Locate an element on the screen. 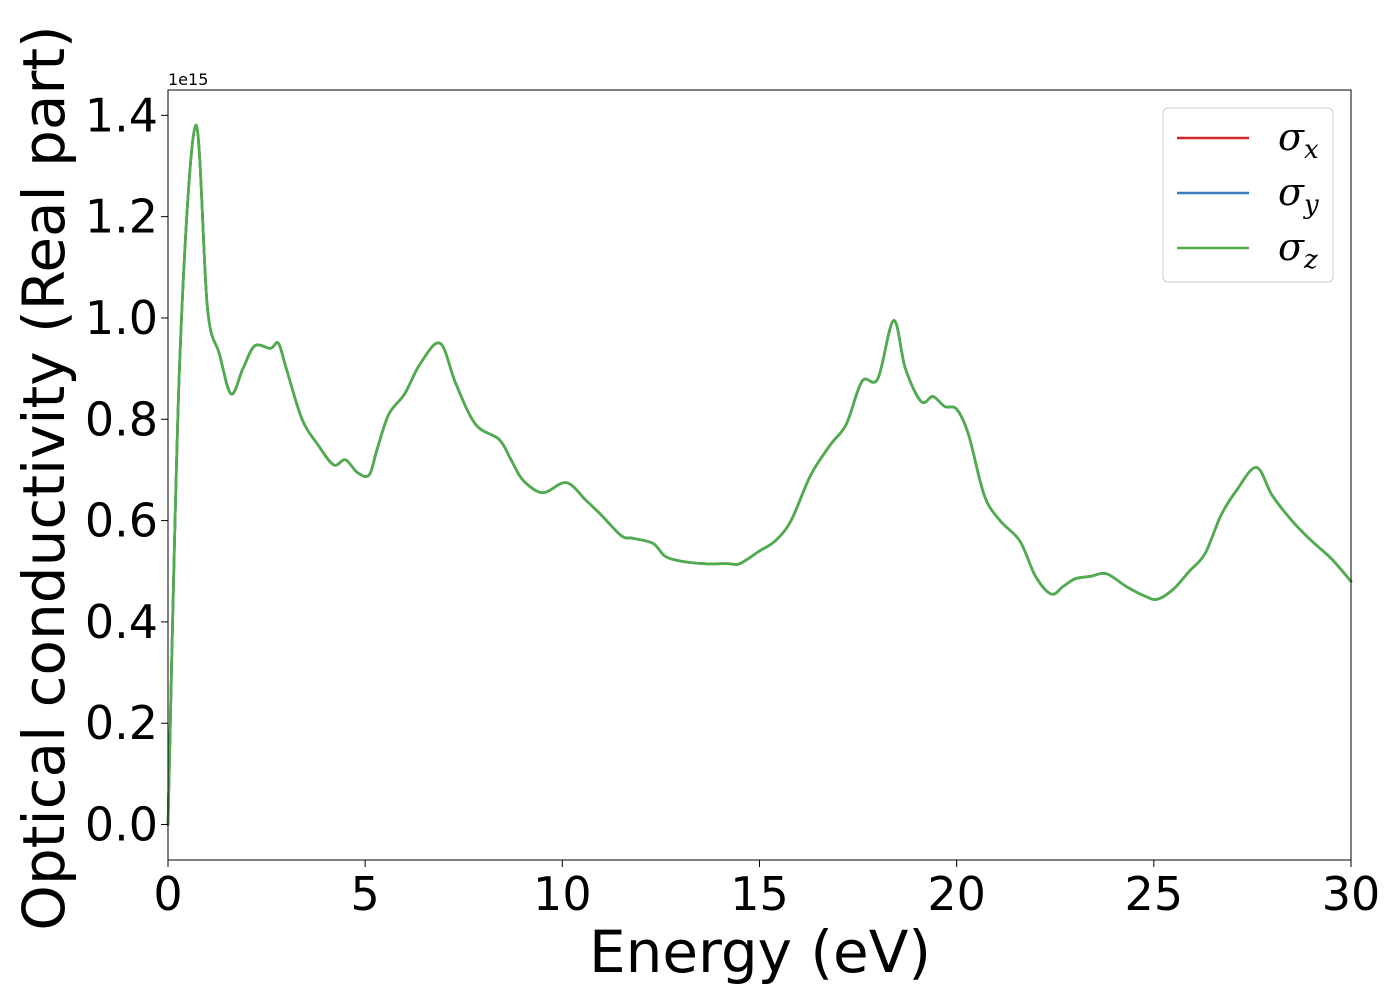 The image size is (1400, 1000). y-axis-title: Optical conductivity (Real part) is located at coordinates (44, 477).